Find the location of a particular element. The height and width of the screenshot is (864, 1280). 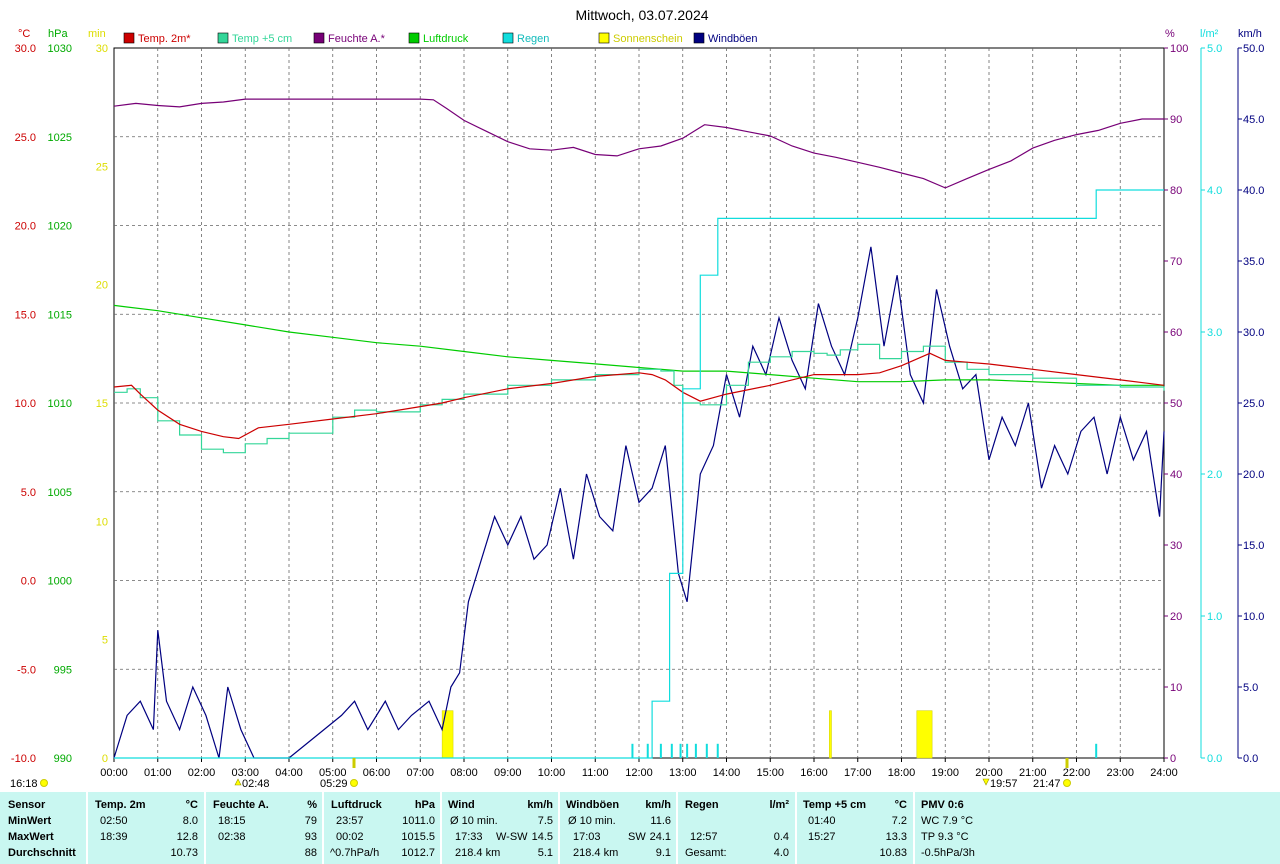

stats-header-pmv: PMV 0:6 is located at coordinates (942, 805).